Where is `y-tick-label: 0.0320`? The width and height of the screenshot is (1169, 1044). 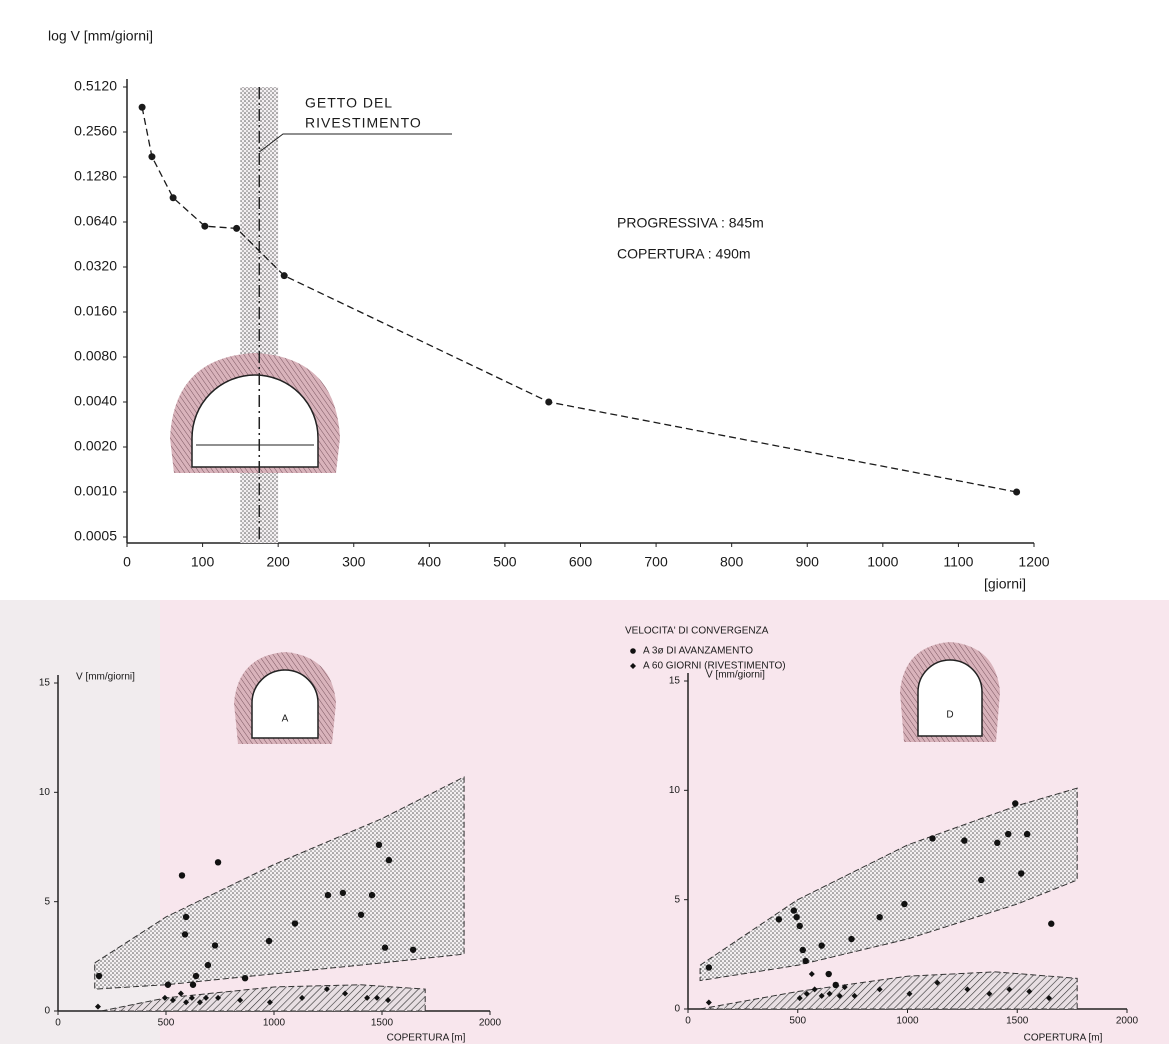 y-tick-label: 0.0320 is located at coordinates (95, 266).